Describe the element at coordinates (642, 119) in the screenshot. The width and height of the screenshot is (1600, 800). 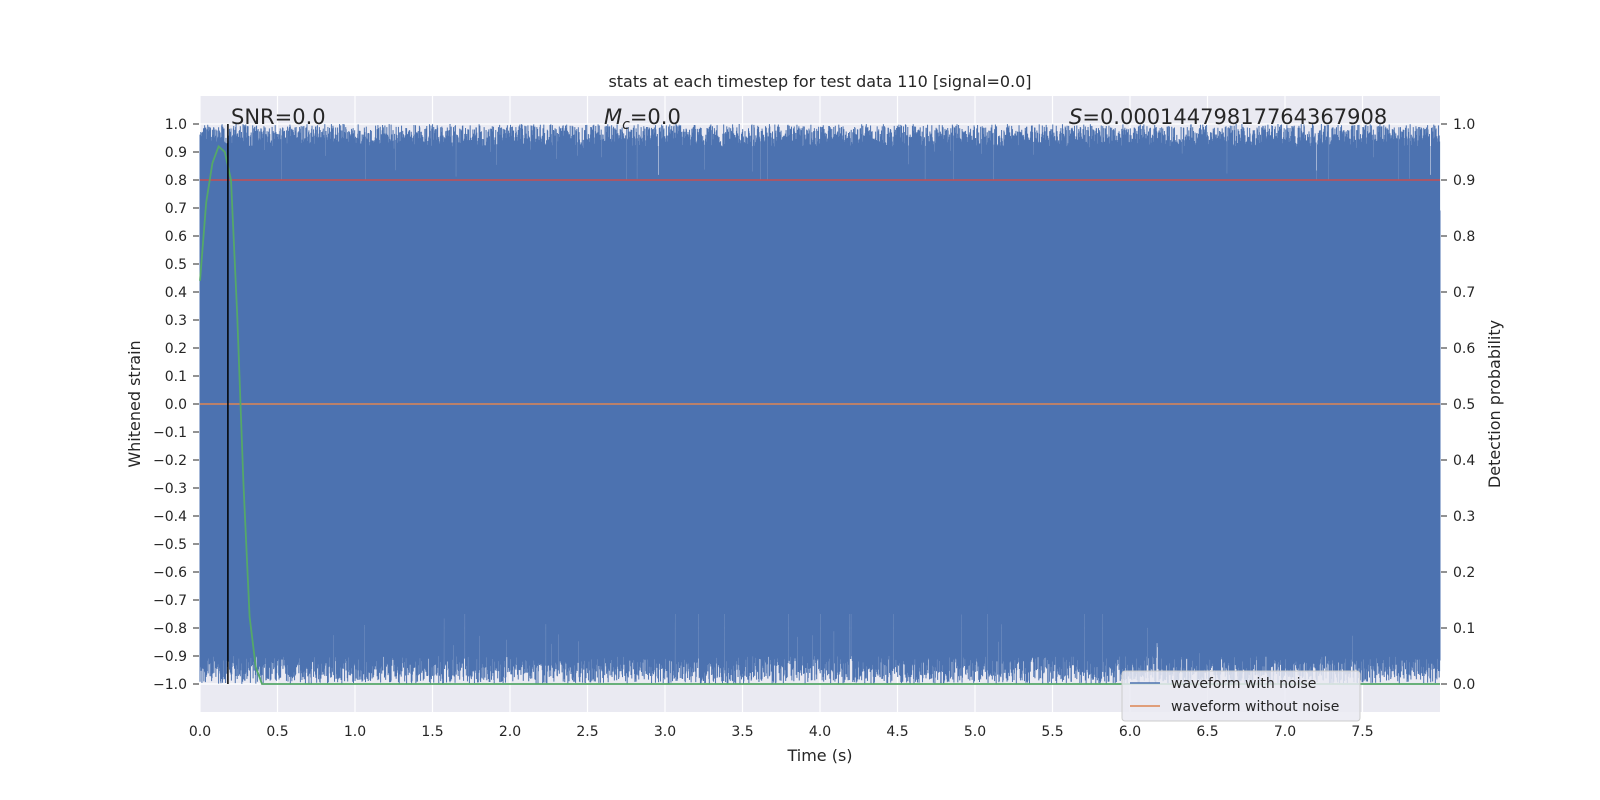
I see `chirp-mass-annotation: Mc=0.0` at that location.